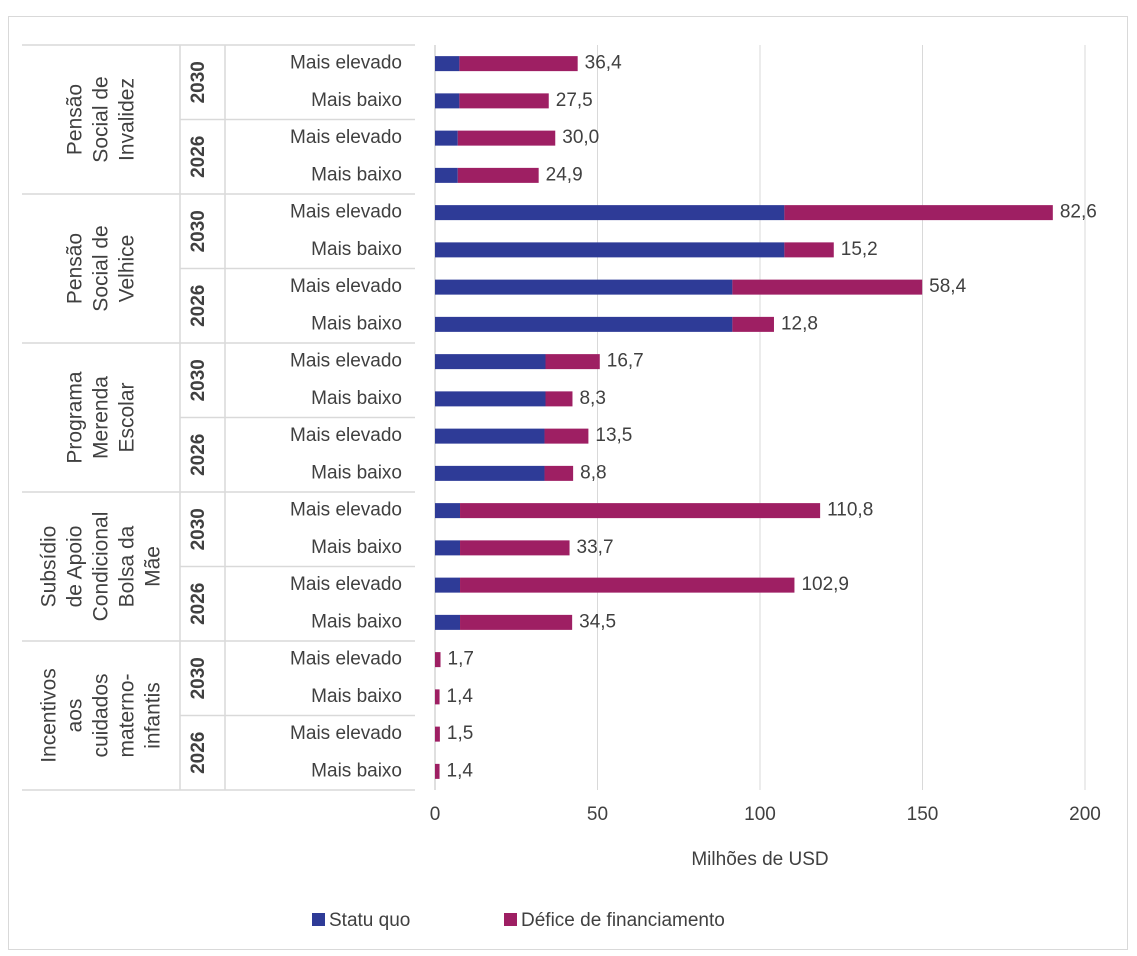 Image resolution: width=1137 pixels, height=956 pixels. What do you see at coordinates (947, 286) in the screenshot?
I see `data-label: 58,4` at bounding box center [947, 286].